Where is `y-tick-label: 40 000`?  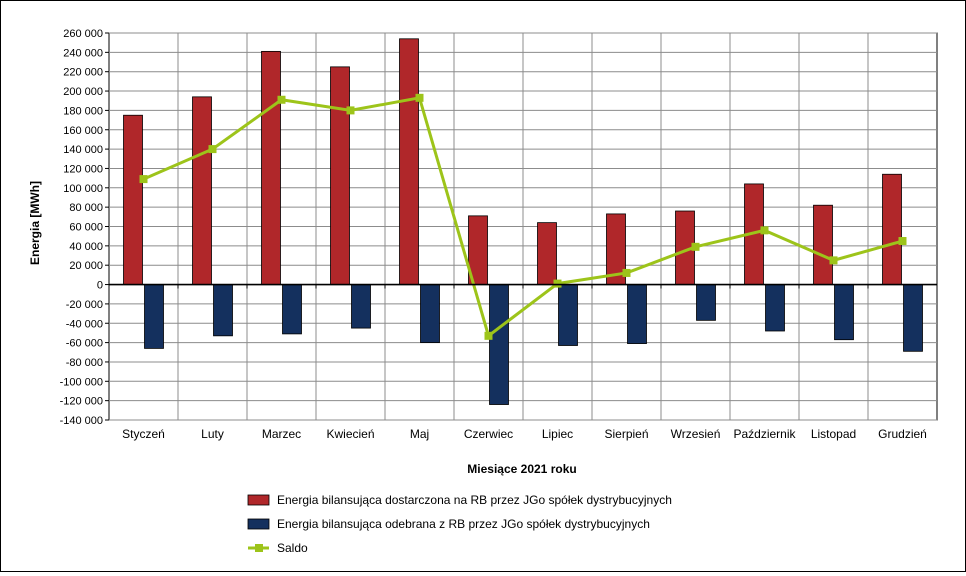 y-tick-label: 40 000 is located at coordinates (86, 247).